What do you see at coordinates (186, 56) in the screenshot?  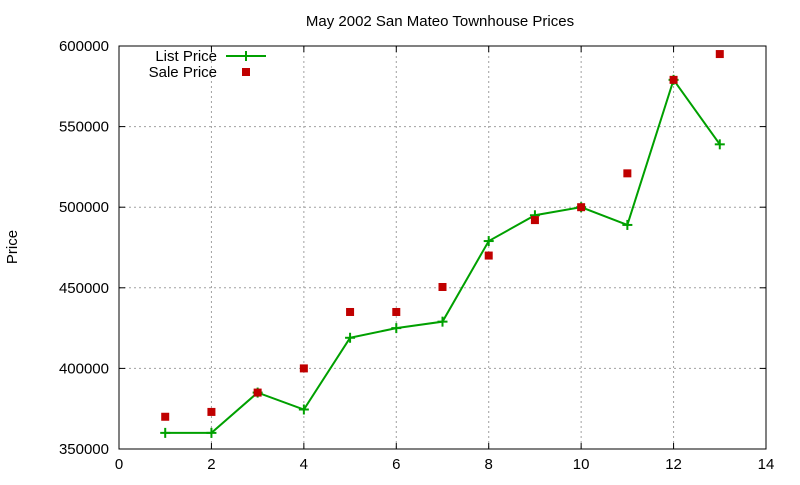 I see `legend-label: List Price` at bounding box center [186, 56].